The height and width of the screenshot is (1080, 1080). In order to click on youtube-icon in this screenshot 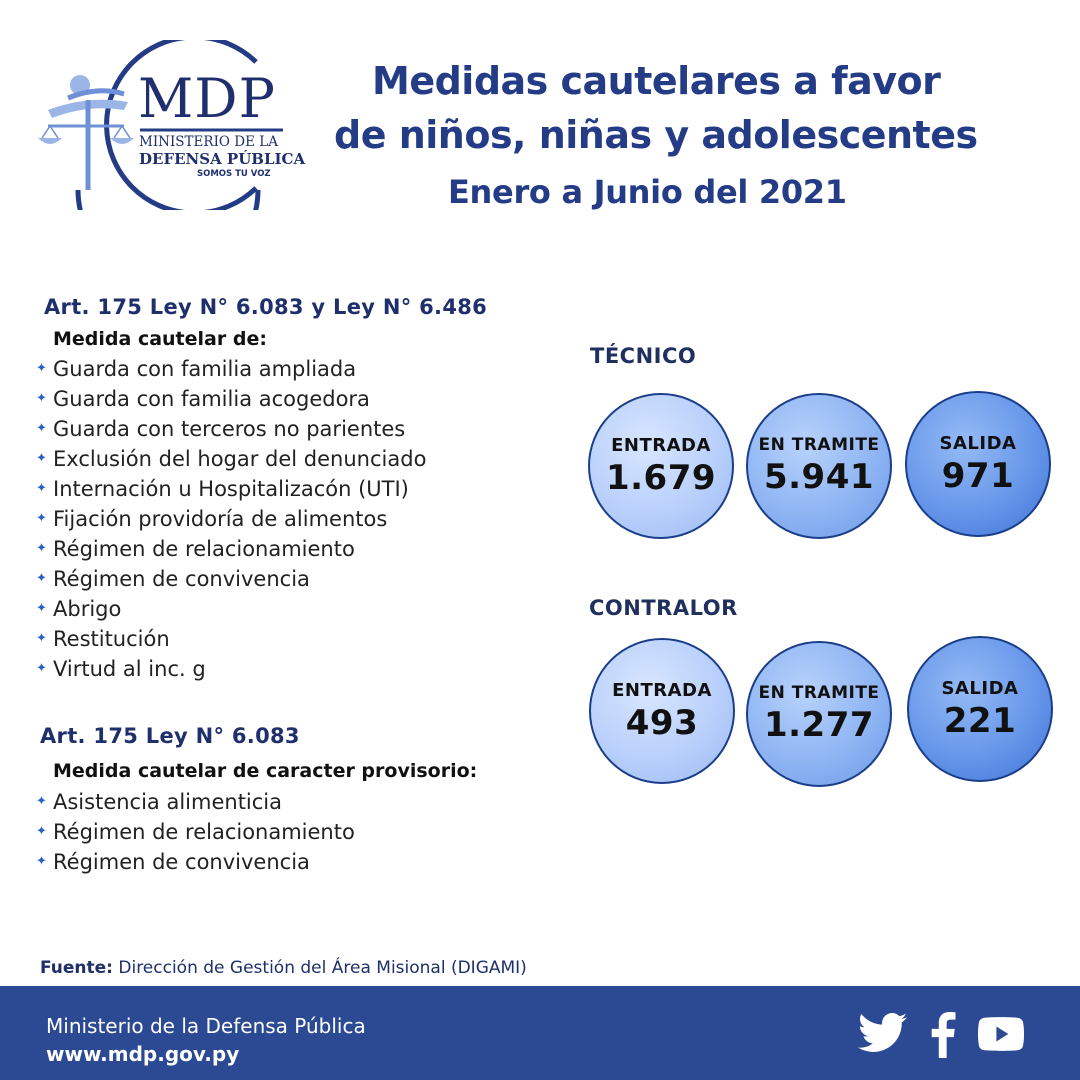, I will do `click(1001, 1034)`.